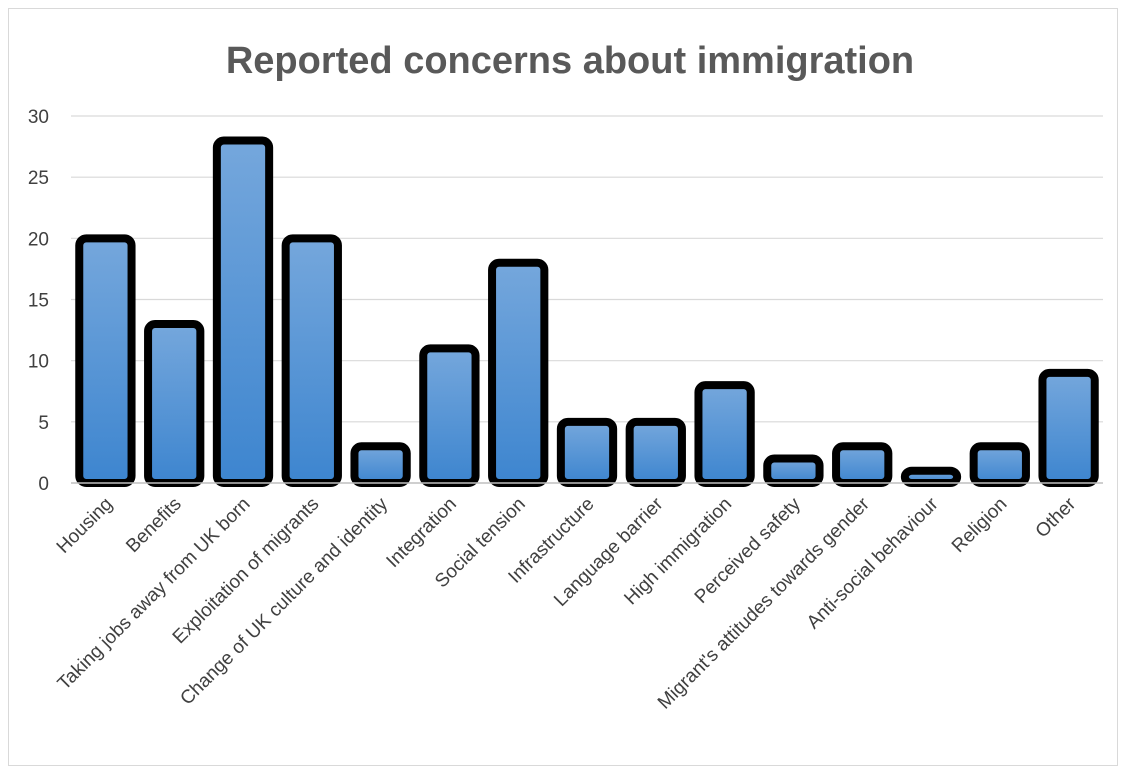 This screenshot has width=1125, height=773. What do you see at coordinates (174, 403) in the screenshot?
I see `bar-benefits` at bounding box center [174, 403].